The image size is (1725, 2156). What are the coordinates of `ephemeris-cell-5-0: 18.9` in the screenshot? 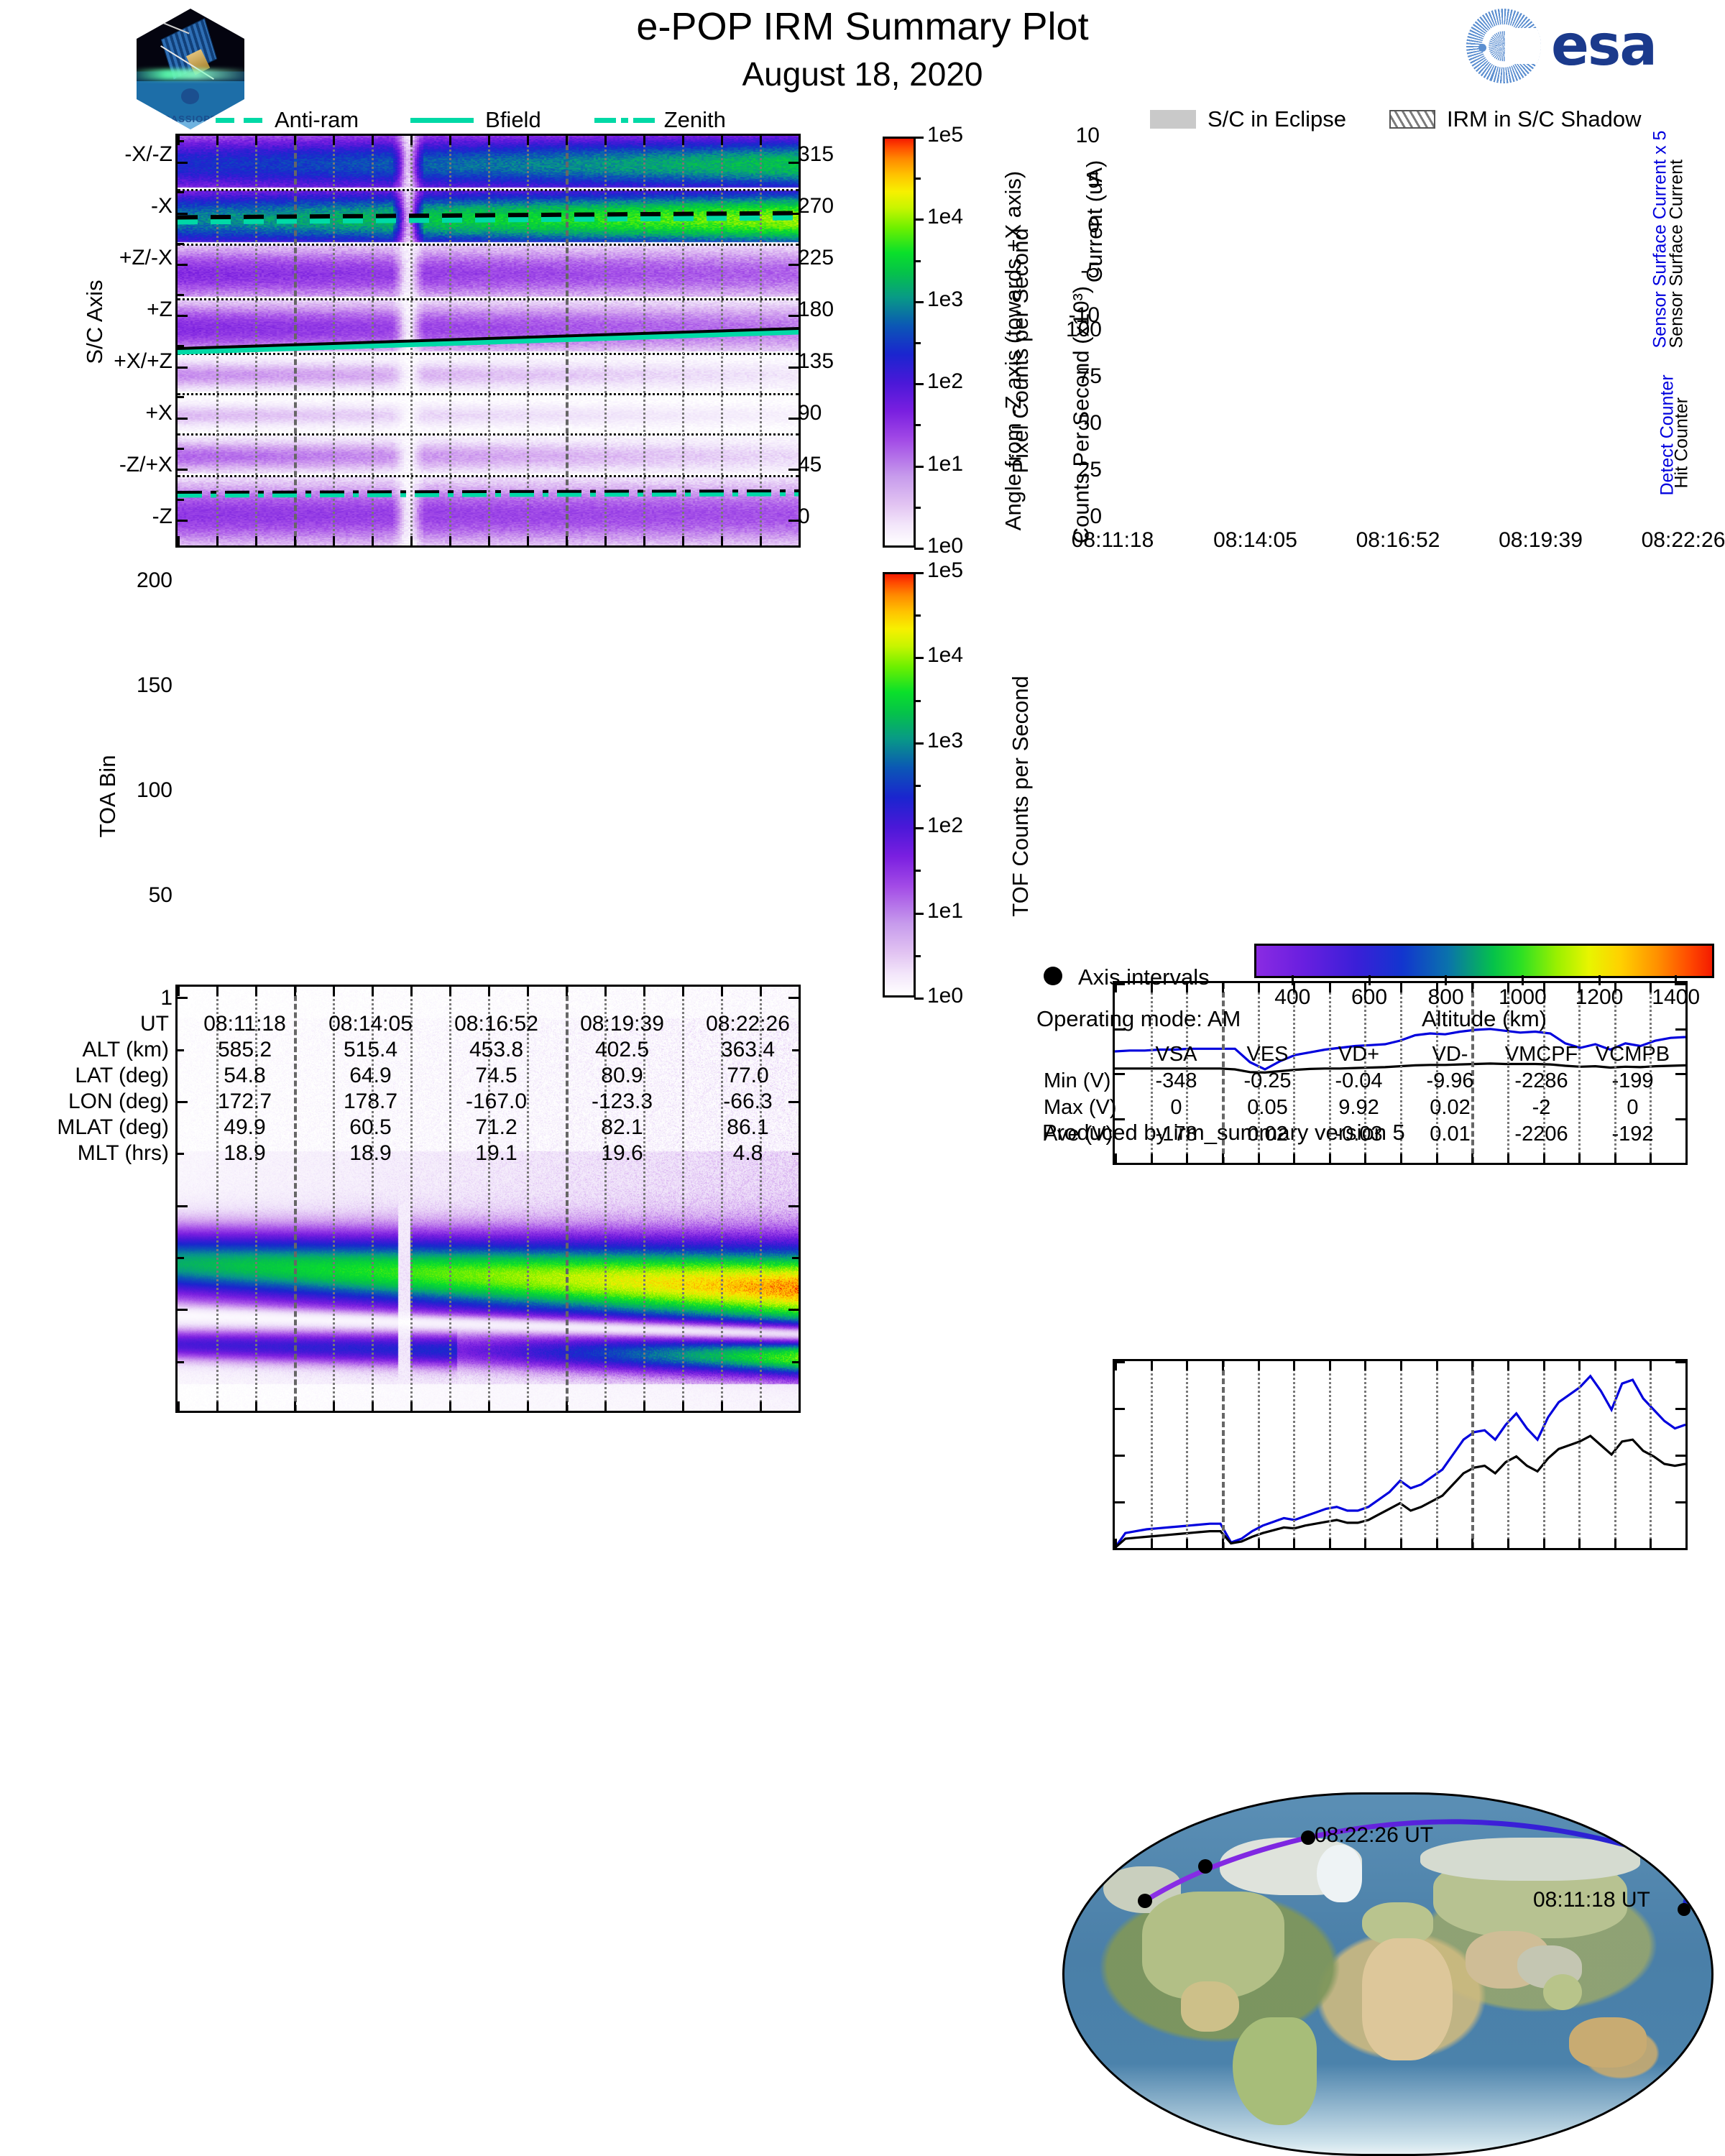 It's located at (245, 1153).